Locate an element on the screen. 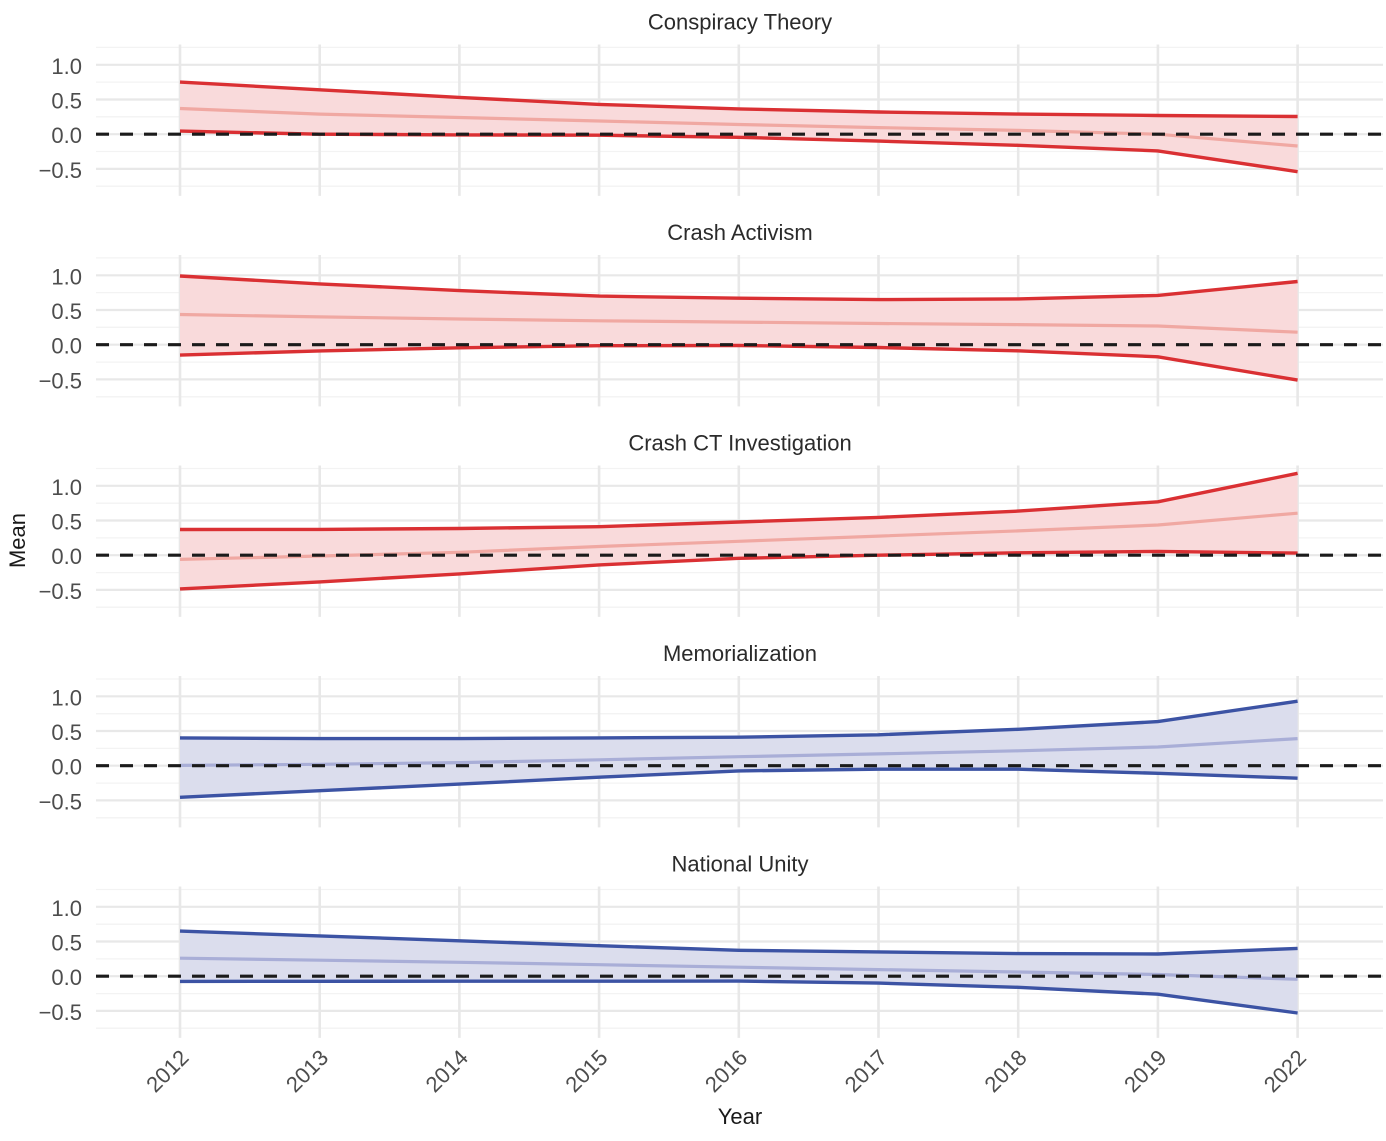 This screenshot has height=1141, width=1386. svg-text: Crash CT Investigation is located at coordinates (739, 443).